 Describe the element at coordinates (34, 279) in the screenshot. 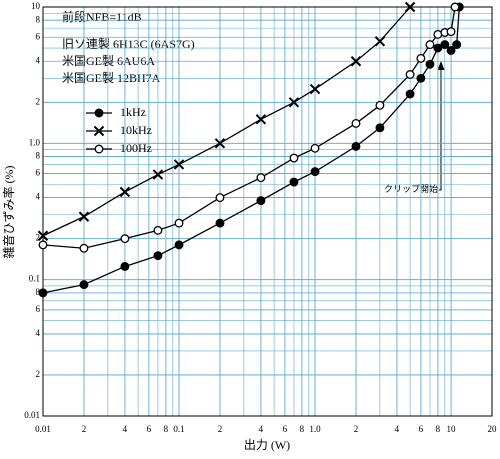

I see `y-tick-label: 0.1` at that location.